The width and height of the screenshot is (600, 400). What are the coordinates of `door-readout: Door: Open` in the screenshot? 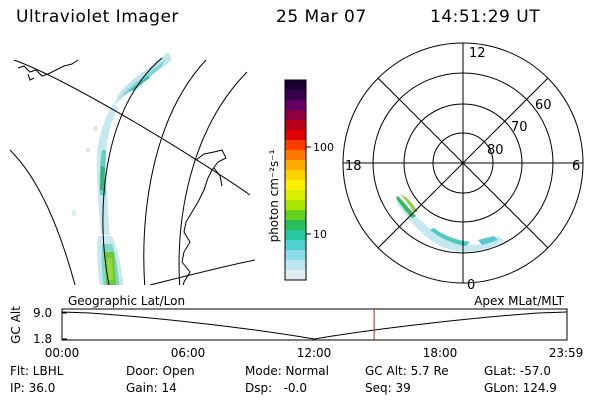 It's located at (160, 371).